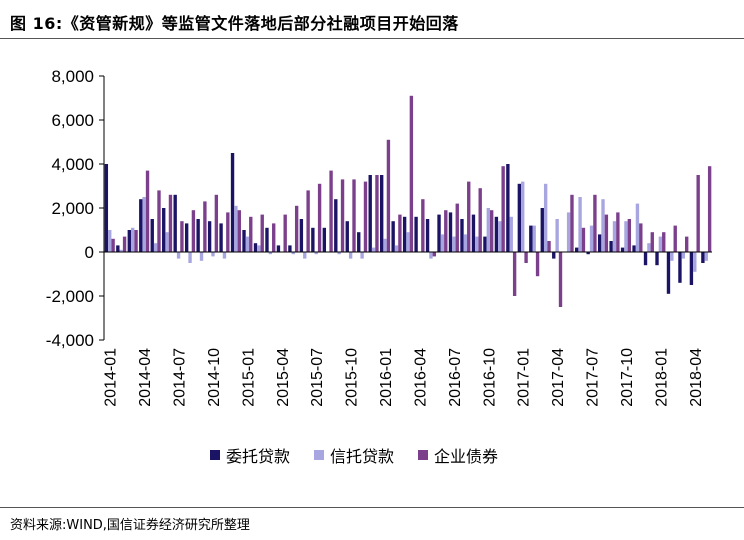 Image resolution: width=744 pixels, height=540 pixels. Describe the element at coordinates (352, 377) in the screenshot. I see `x-tick-label: 2015-10` at that location.